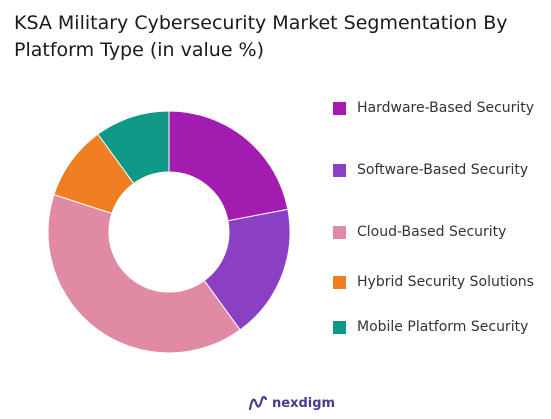 This screenshot has height=419, width=551. I want to click on brand-logo: nexdigm, so click(291, 403).